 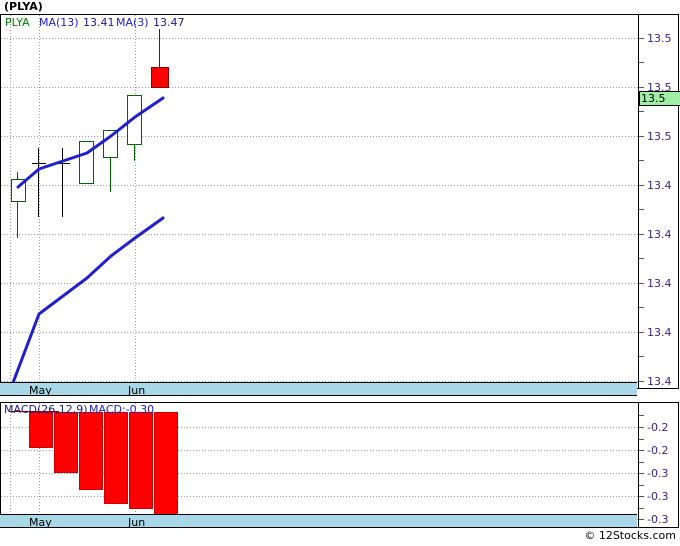 What do you see at coordinates (340, 7) in the screenshot?
I see `title-bar: (PLYA)` at bounding box center [340, 7].